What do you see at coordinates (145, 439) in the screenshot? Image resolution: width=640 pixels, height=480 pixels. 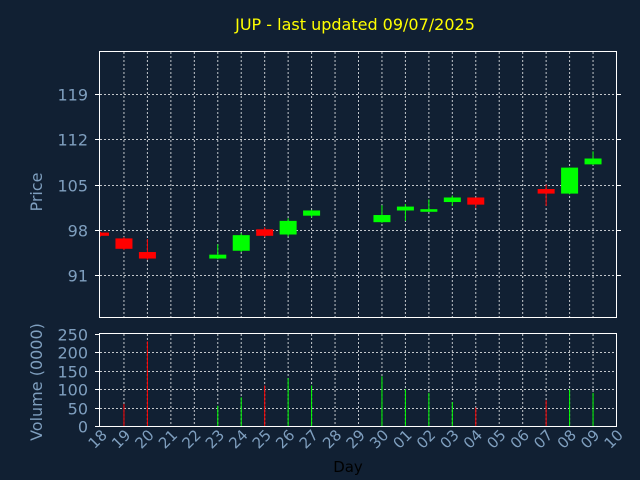 I see `x-tick-label: 20` at bounding box center [145, 439].